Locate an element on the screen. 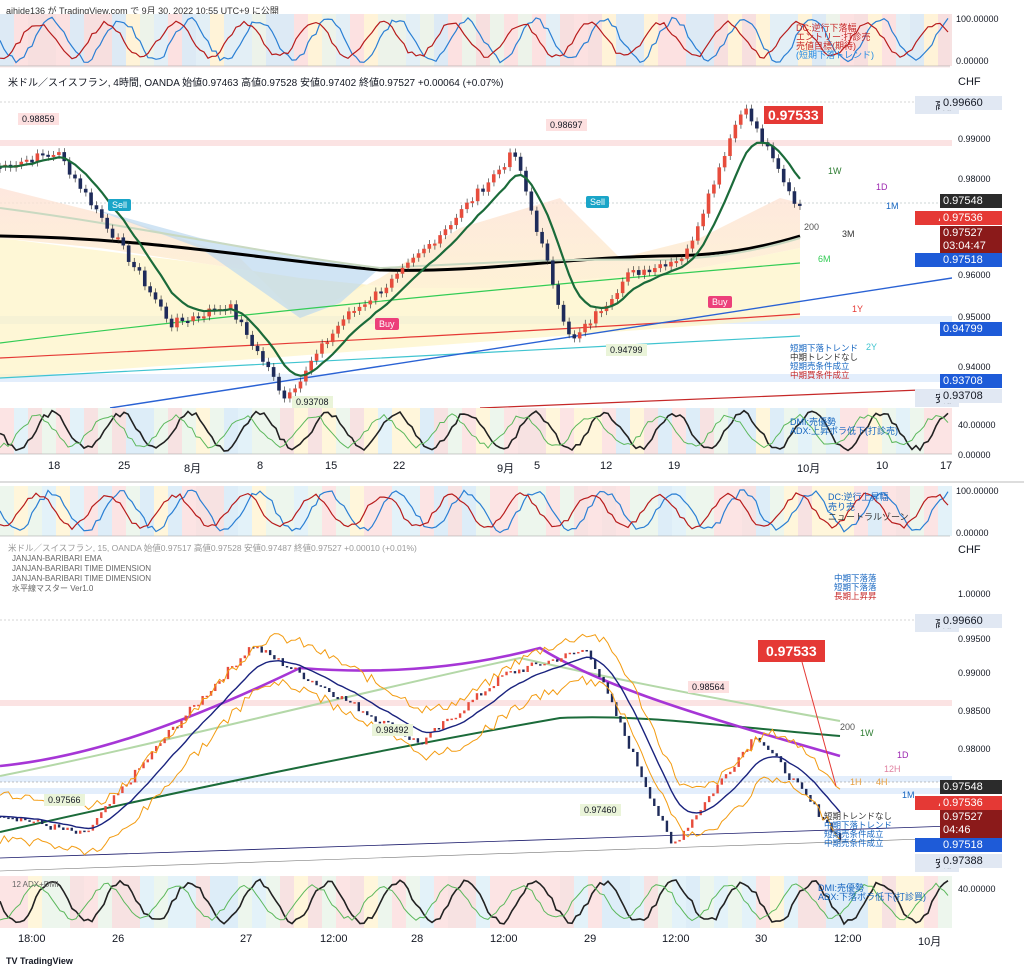 The height and width of the screenshot is (974, 1024). status-line: 短期トレンドなし is located at coordinates (858, 816).